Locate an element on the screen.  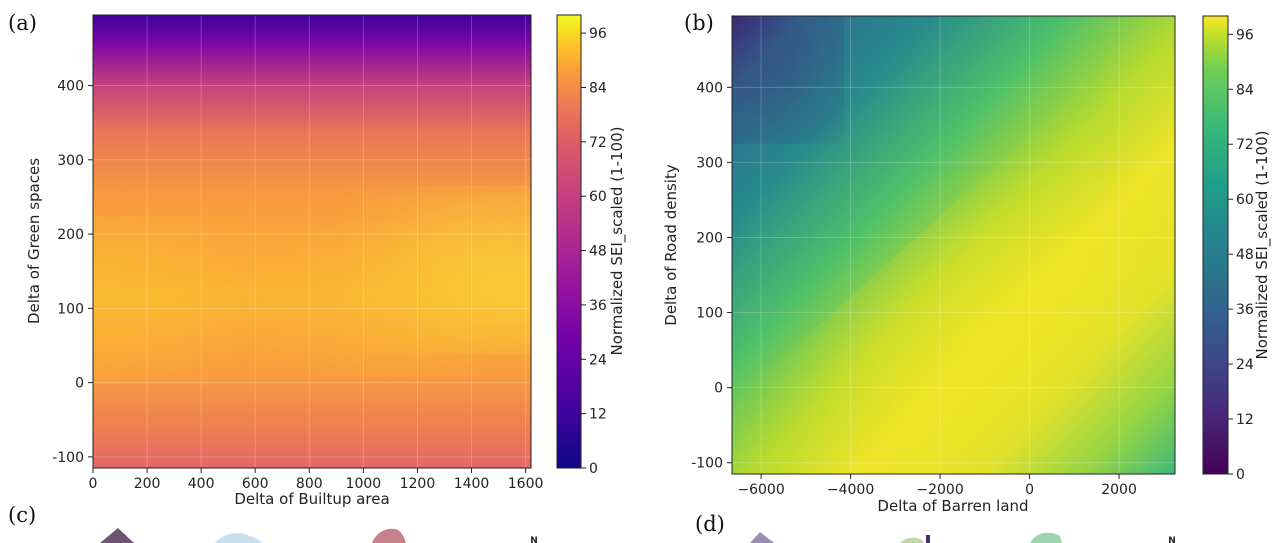
map-fragment-c3 is located at coordinates (389, 535).